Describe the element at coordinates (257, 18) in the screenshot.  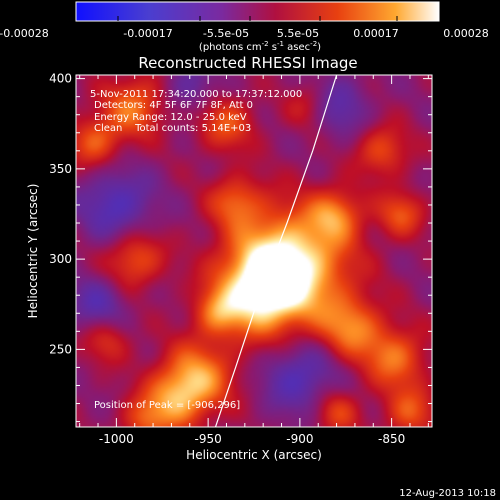
I see `colorbar-ticks` at that location.